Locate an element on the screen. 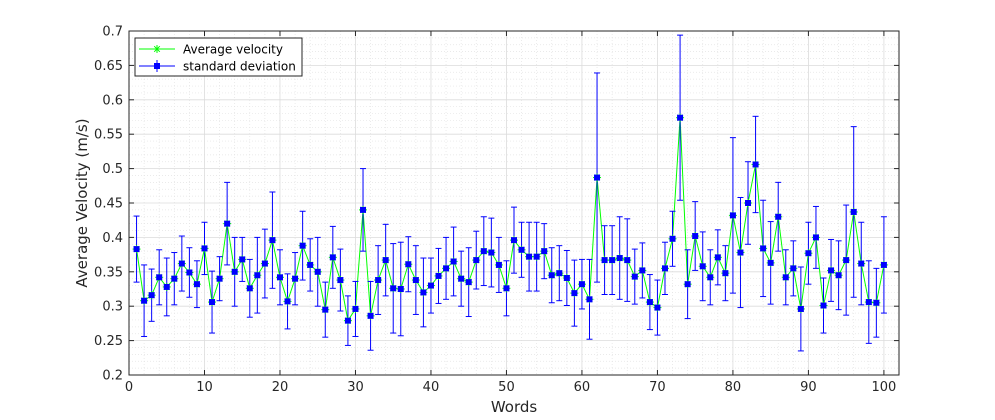 Image resolution: width=995 pixels, height=420 pixels. legend-label-standard-deviation: standard deviation is located at coordinates (239, 67).